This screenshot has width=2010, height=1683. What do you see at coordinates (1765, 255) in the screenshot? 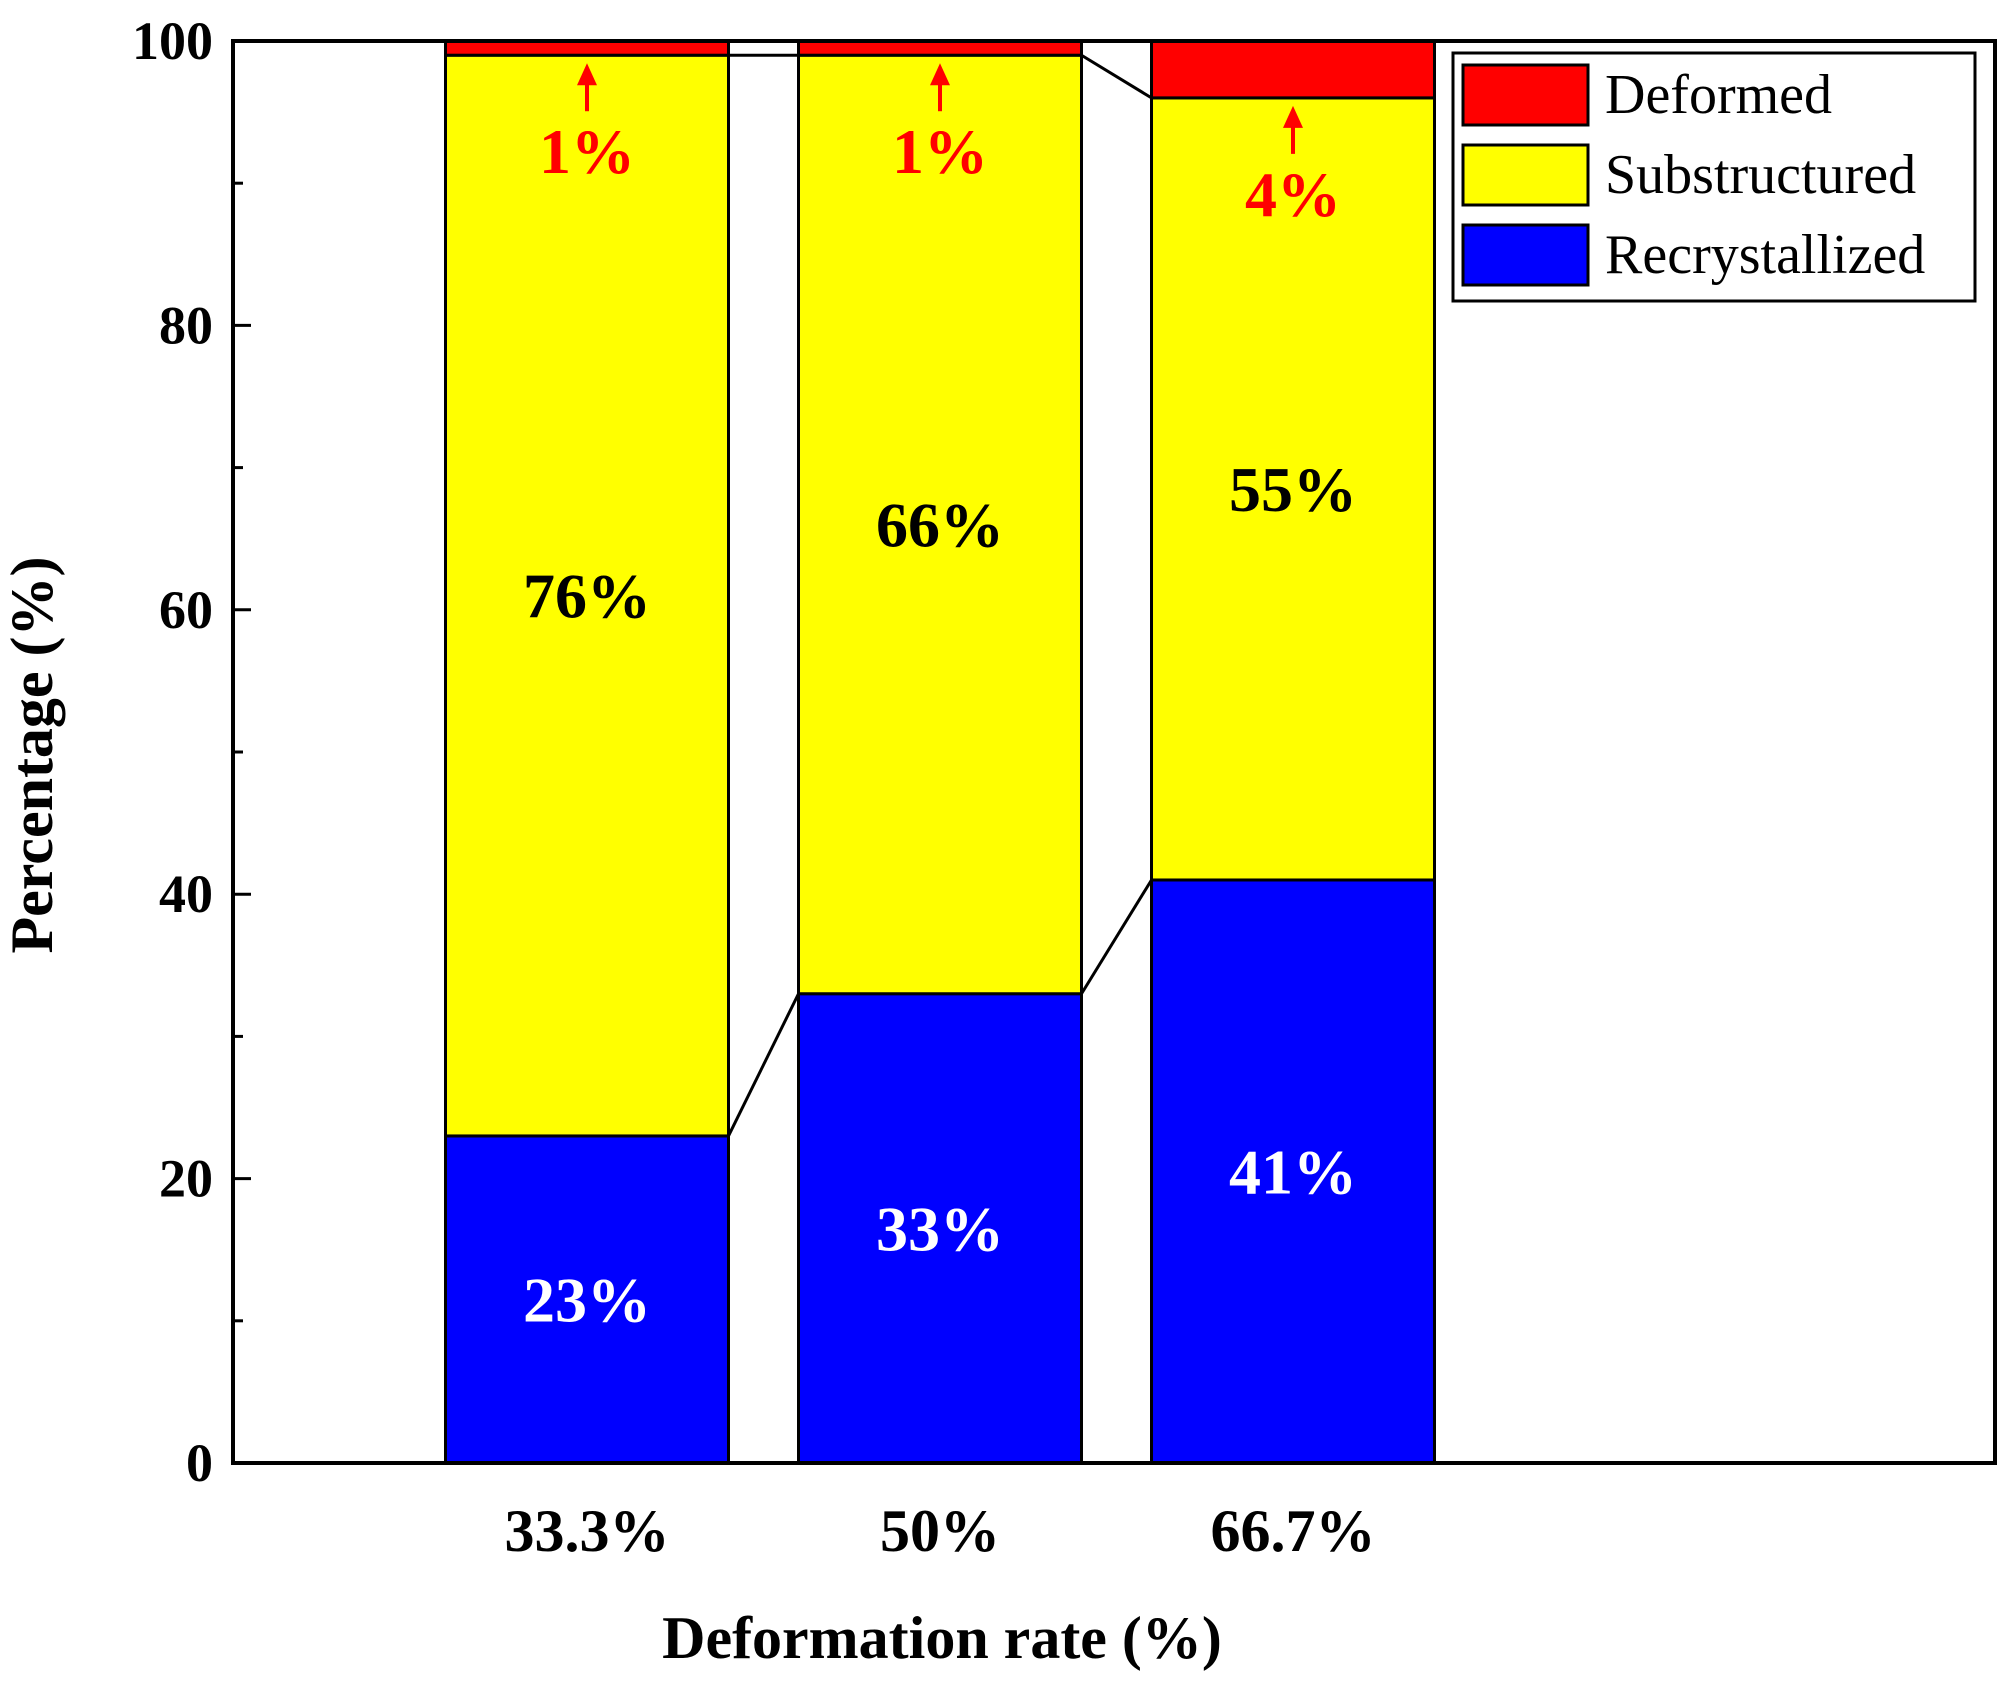
I see `legend-label: Recrystallized` at bounding box center [1765, 255].